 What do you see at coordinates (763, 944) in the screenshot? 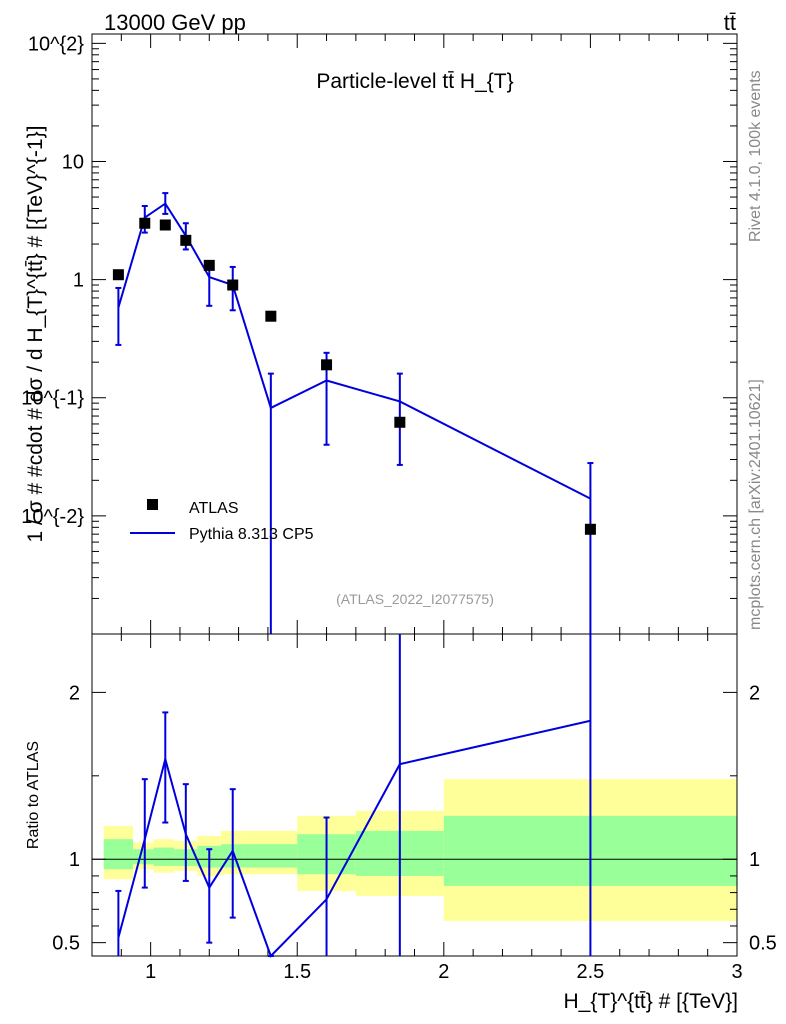
I see `ratio-y-tick-label-right: 0.5` at bounding box center [763, 944].